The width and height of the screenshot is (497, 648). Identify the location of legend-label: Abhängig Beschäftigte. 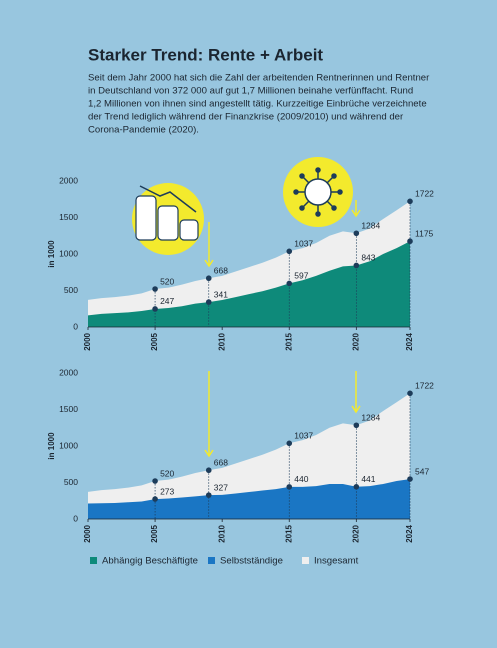
(150, 561).